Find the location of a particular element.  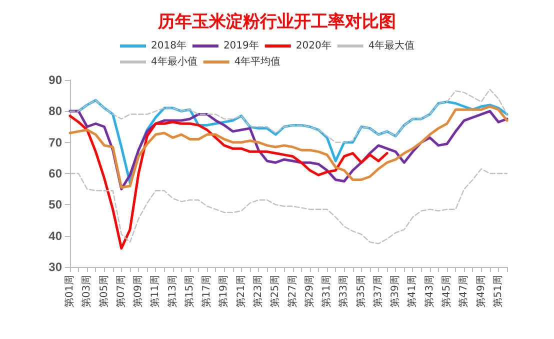

x-tick-label: 第19周 is located at coordinates (224, 291).